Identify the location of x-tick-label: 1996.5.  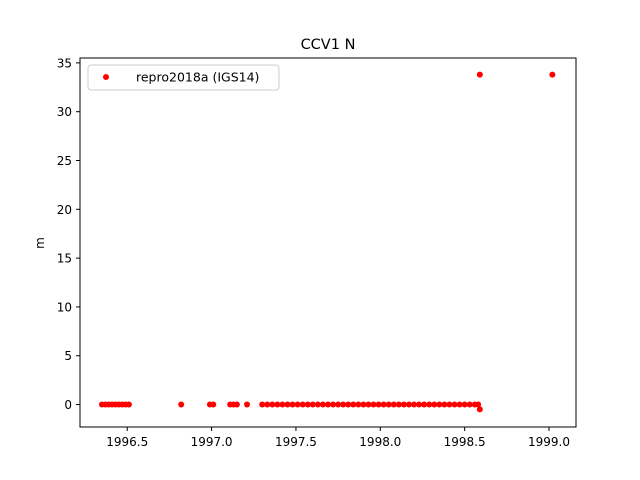
(127, 442).